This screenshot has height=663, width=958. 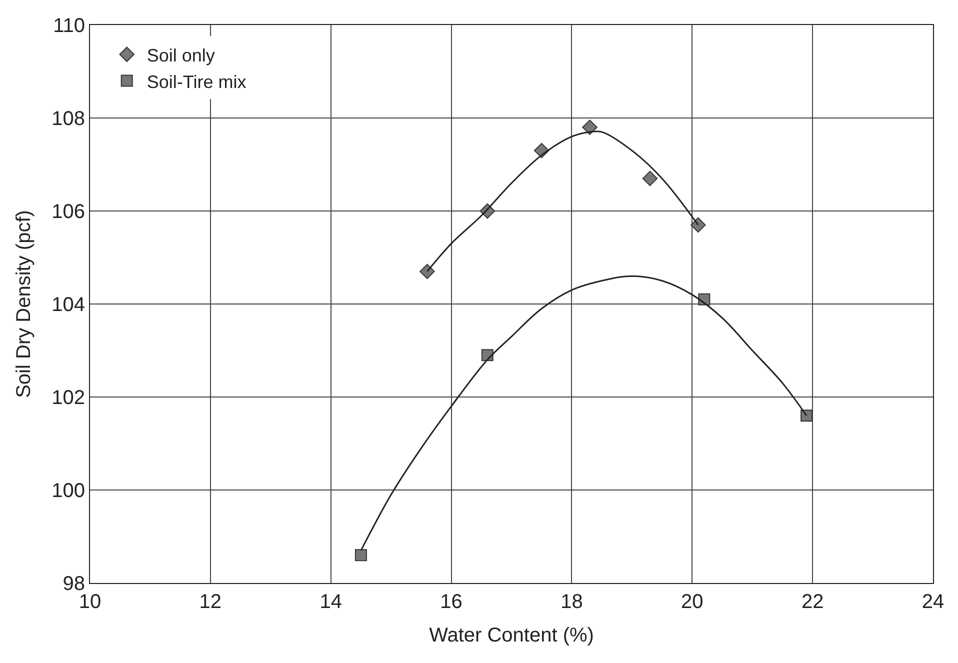 I want to click on y-axis-title: Soil Dry Density (pcf), so click(x=24, y=304).